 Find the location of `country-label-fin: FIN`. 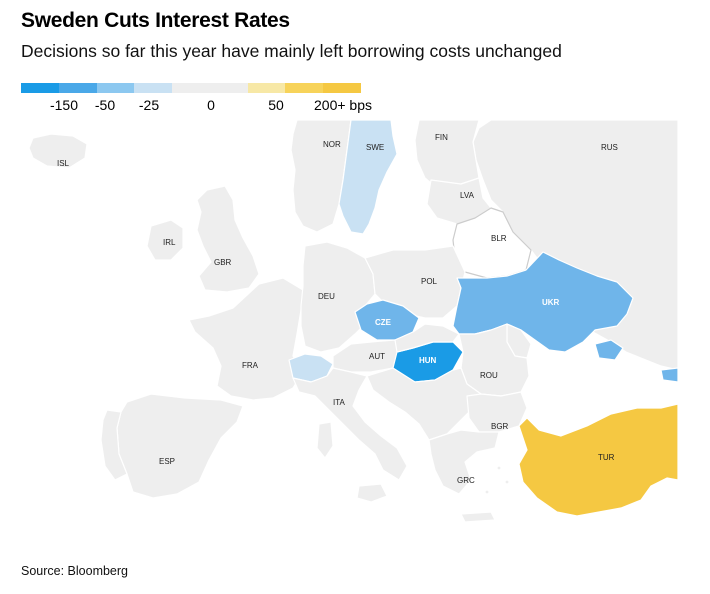

country-label-fin: FIN is located at coordinates (441, 137).